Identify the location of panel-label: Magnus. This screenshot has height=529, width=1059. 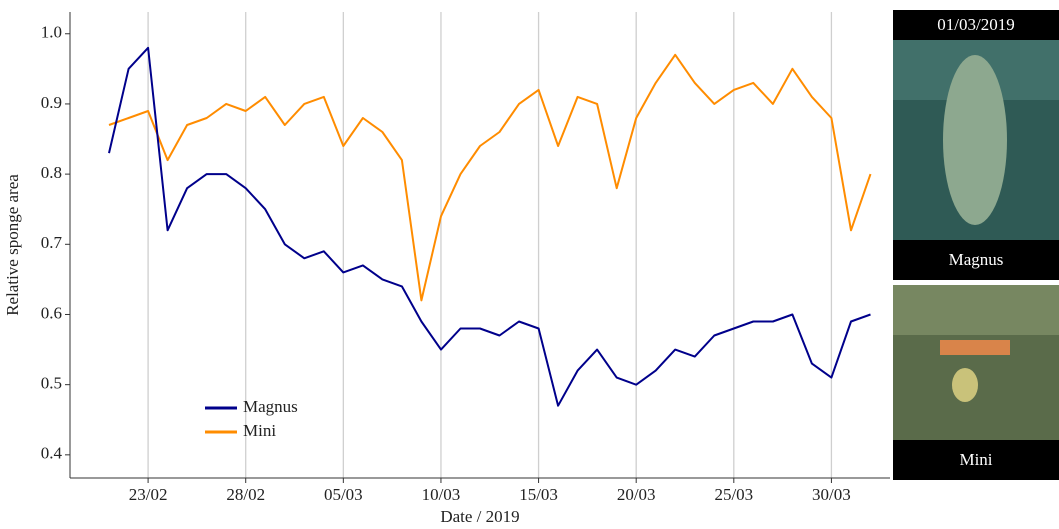
(976, 259).